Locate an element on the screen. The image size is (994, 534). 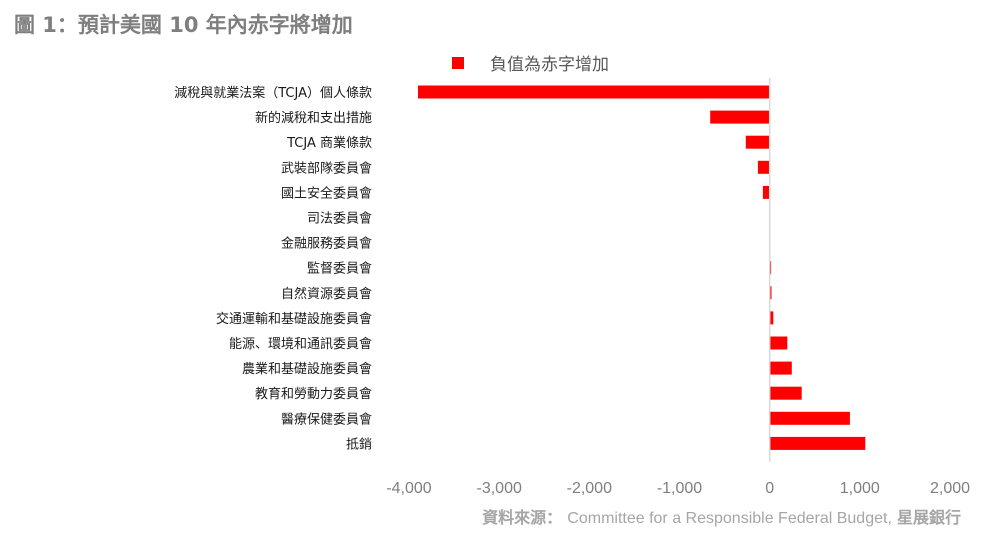
x-tick-label: -1,000 is located at coordinates (679, 488).